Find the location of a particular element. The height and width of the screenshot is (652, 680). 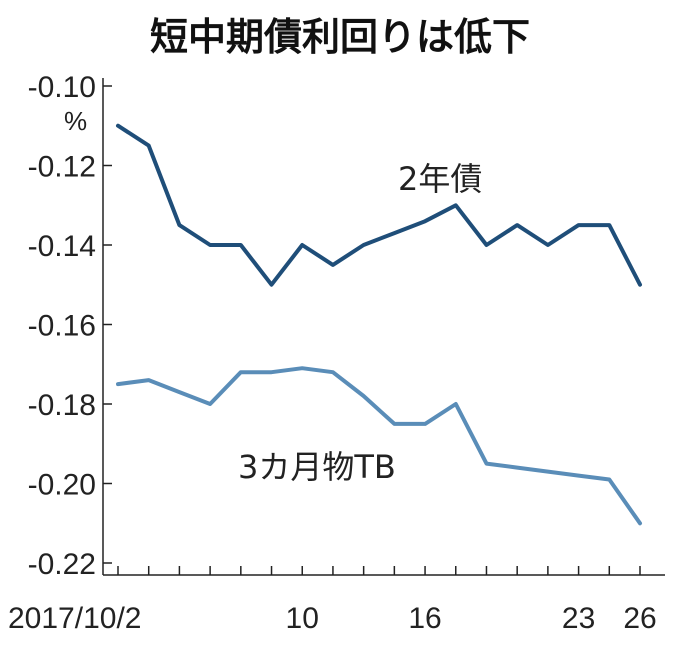

y-tick-label: -0.16 is located at coordinates (62, 326).